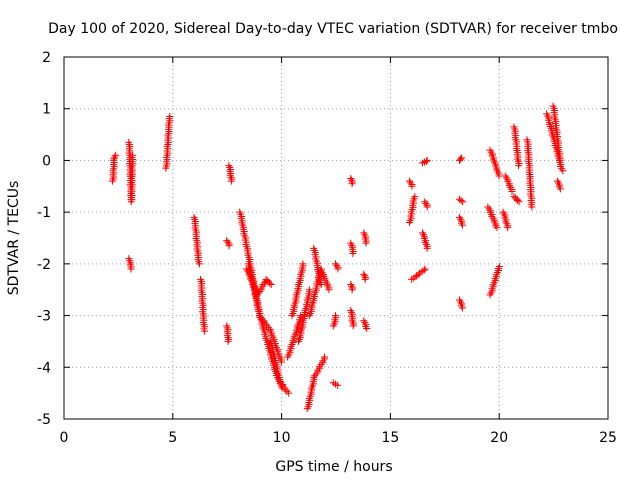 This screenshot has width=640, height=480. I want to click on y-tick-label: 0, so click(46, 161).